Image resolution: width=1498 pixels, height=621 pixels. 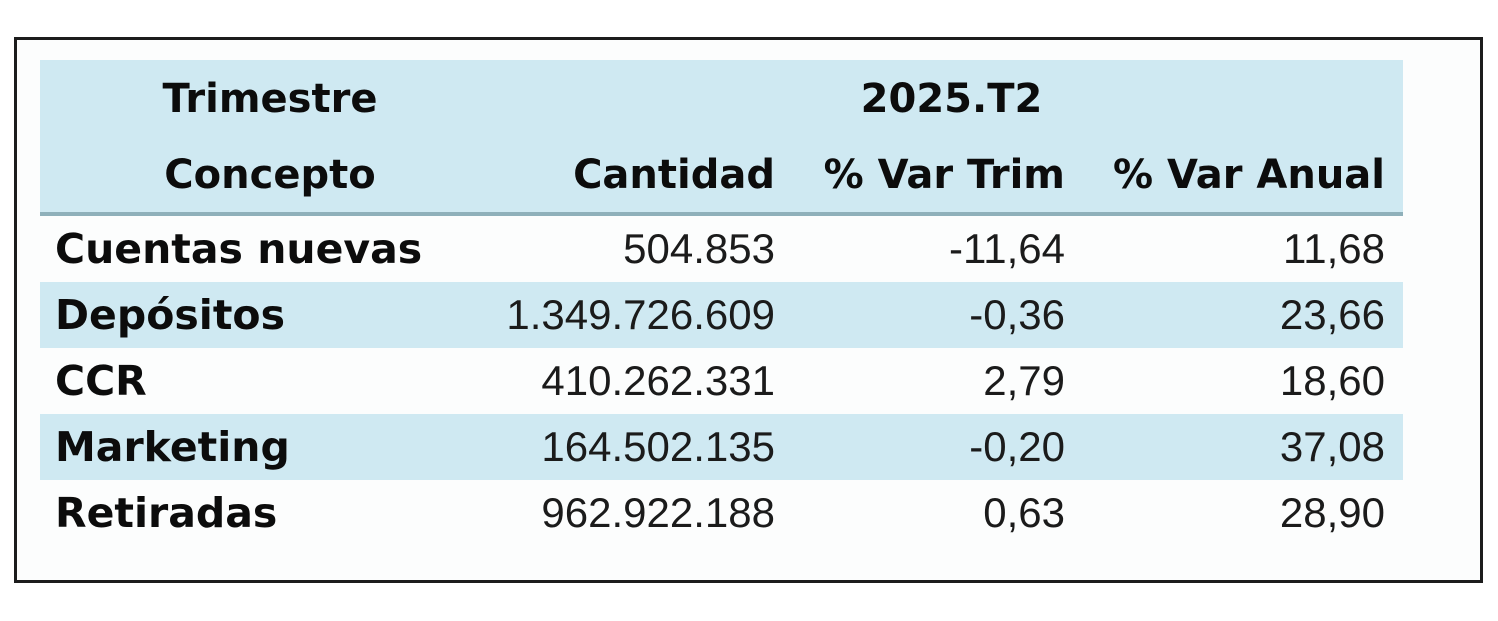 I want to click on table-row-depositos: Depósitos 1.349.726.609 -0,36 23,66, so click(x=721, y=315).